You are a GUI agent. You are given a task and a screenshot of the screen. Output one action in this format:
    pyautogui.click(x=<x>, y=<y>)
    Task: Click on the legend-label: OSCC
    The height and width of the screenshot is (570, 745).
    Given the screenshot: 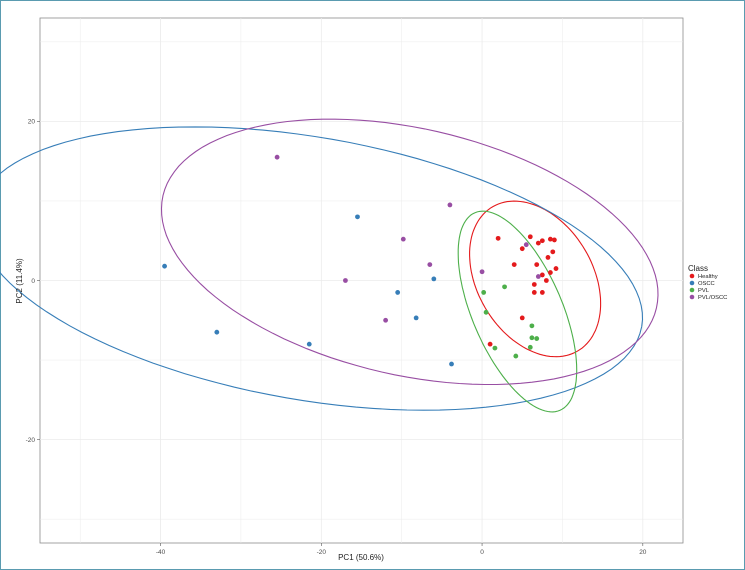 What is the action you would take?
    pyautogui.click(x=706, y=284)
    